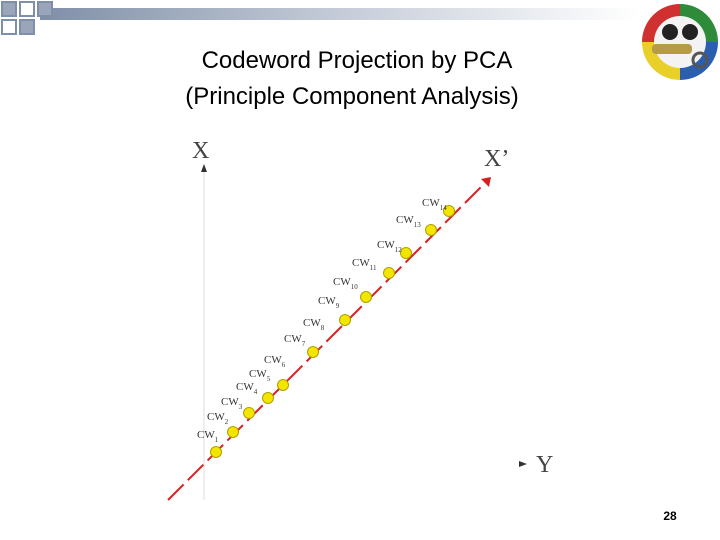 This screenshot has width=720, height=540. I want to click on codeword-label: CW7, so click(295, 340).